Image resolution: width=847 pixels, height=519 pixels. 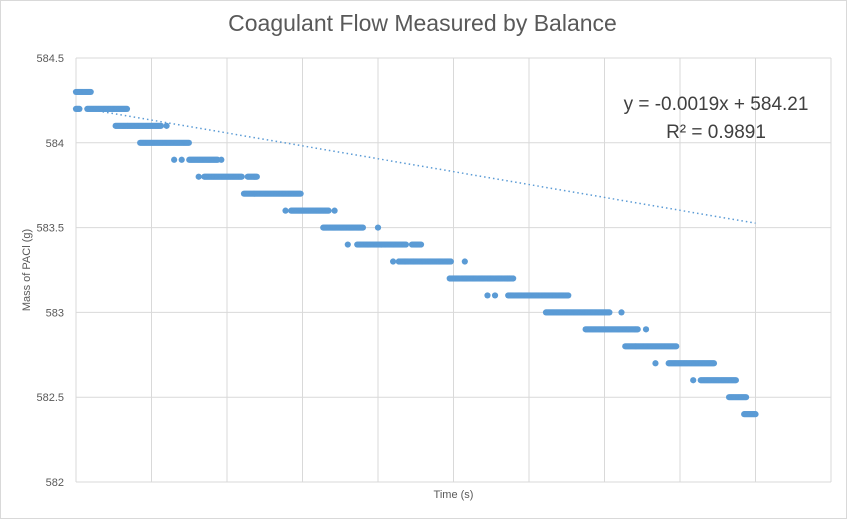 What do you see at coordinates (55, 144) in the screenshot?
I see `y-tick-label-1: 584` at bounding box center [55, 144].